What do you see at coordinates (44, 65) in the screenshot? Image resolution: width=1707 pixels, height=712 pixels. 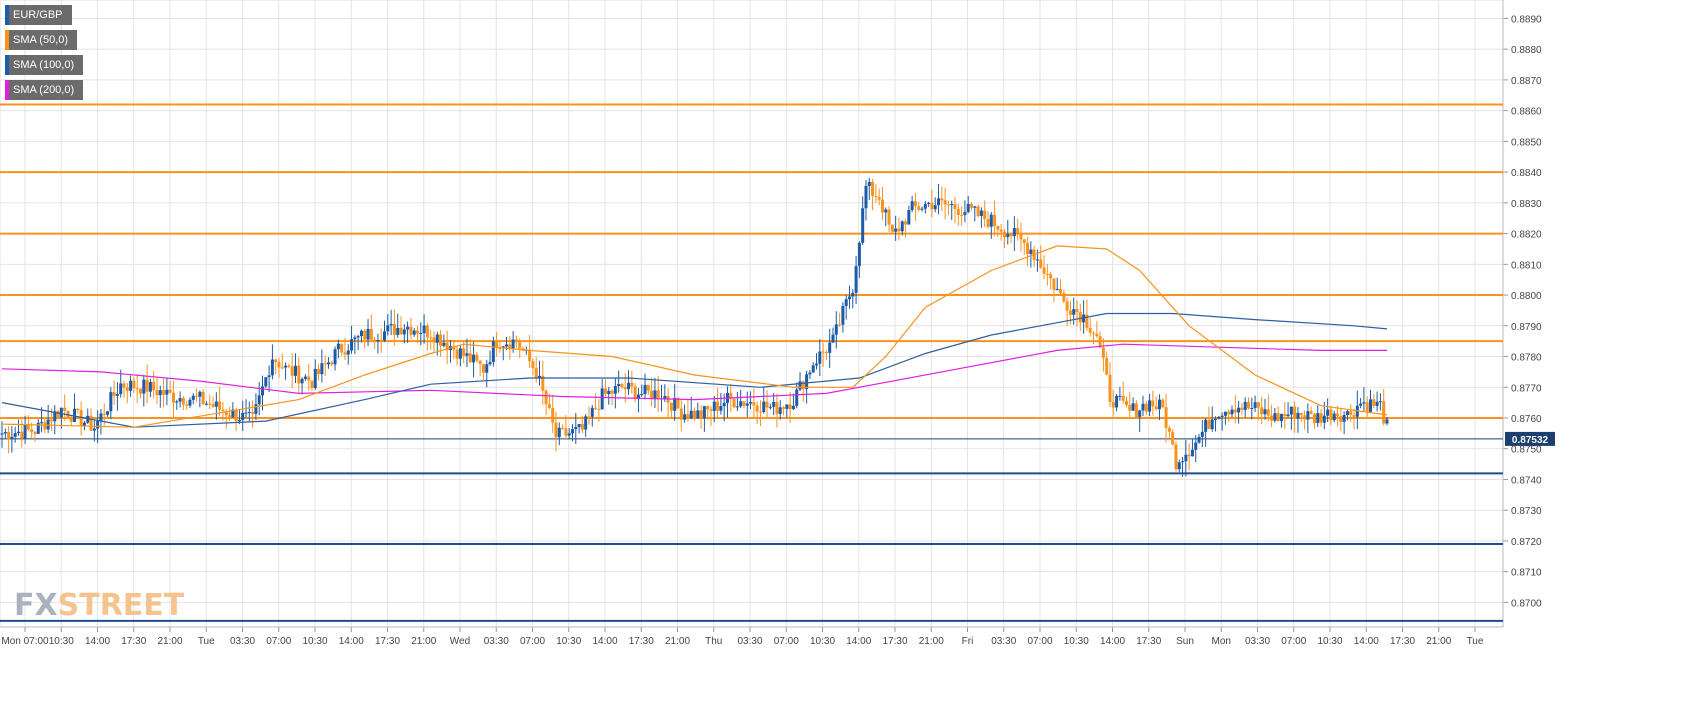 I see `legend-item-sma100: SMA (100,0)` at bounding box center [44, 65].